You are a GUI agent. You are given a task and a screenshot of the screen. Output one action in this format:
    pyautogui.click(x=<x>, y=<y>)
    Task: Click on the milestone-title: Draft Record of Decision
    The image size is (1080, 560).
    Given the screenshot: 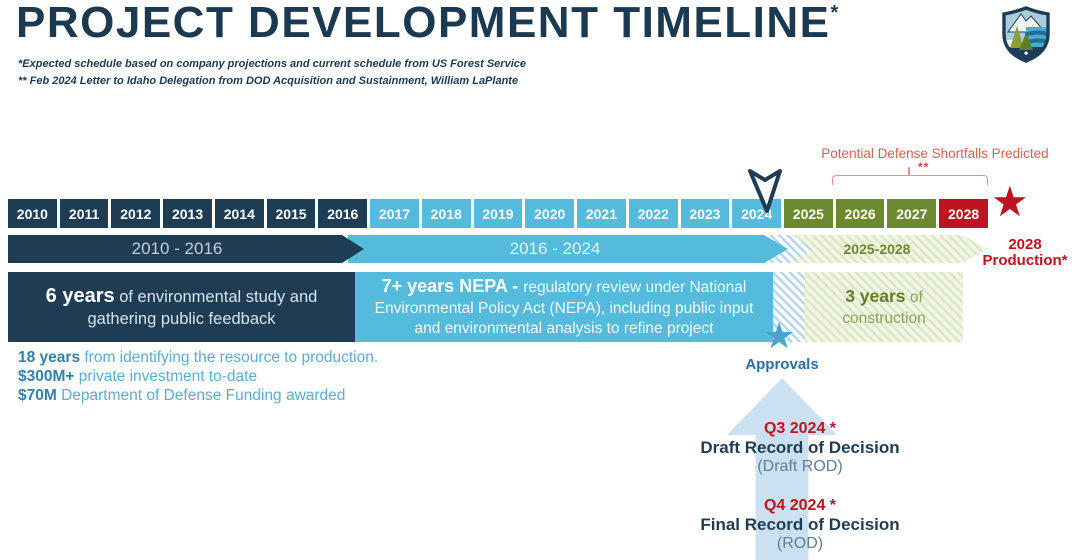 What is the action you would take?
    pyautogui.click(x=800, y=447)
    